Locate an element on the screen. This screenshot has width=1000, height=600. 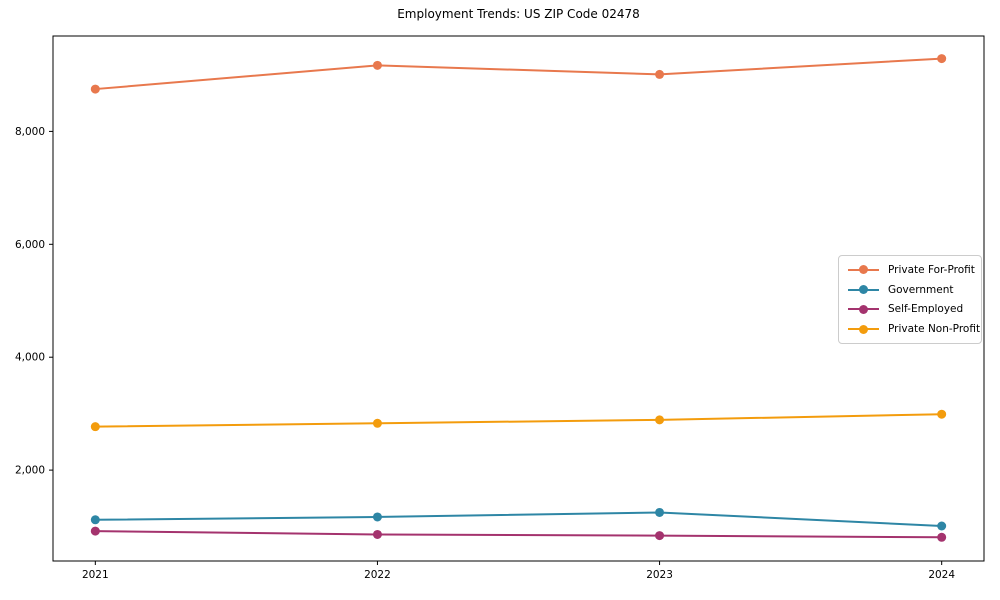
x-tick-label: 2021 is located at coordinates (95, 575).